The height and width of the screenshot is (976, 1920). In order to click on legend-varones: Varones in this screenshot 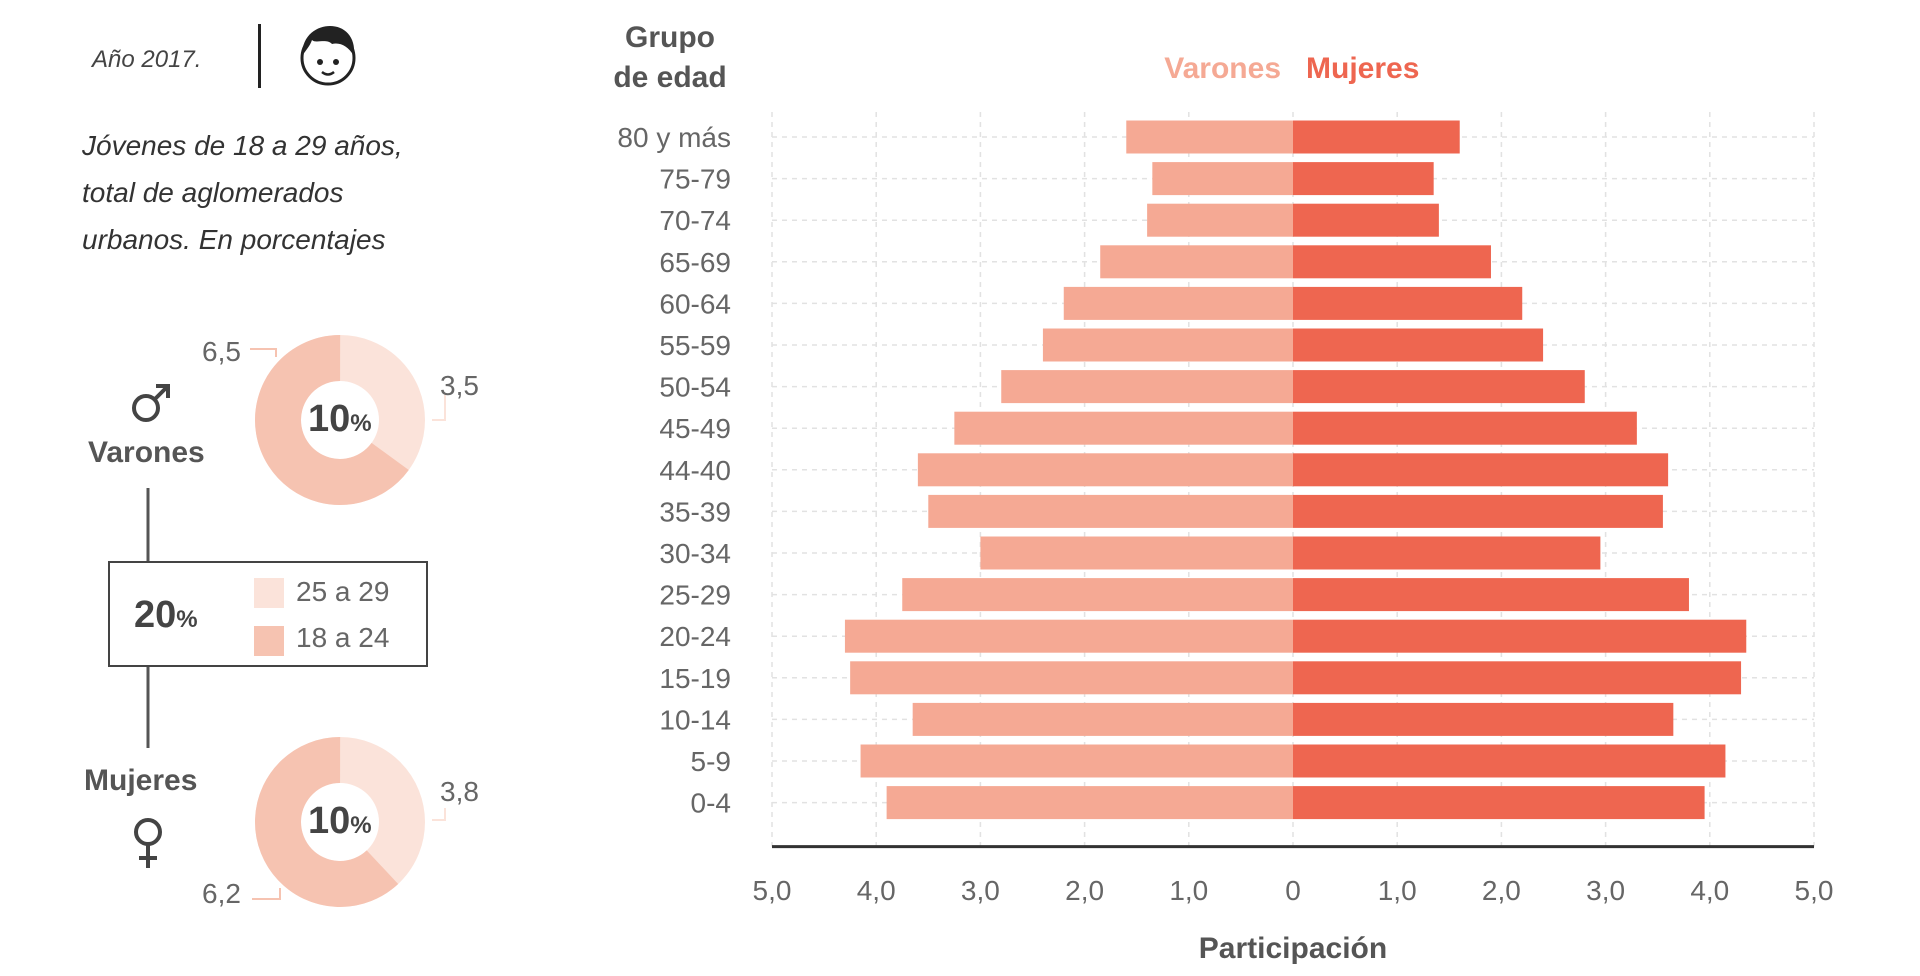, I will do `click(1222, 68)`.